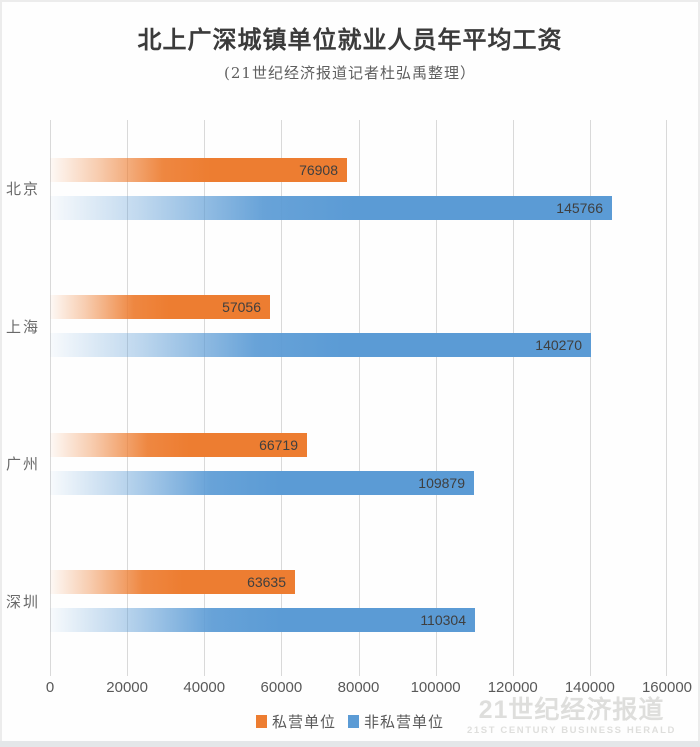  I want to click on bottom-edge-strip, so click(350, 744).